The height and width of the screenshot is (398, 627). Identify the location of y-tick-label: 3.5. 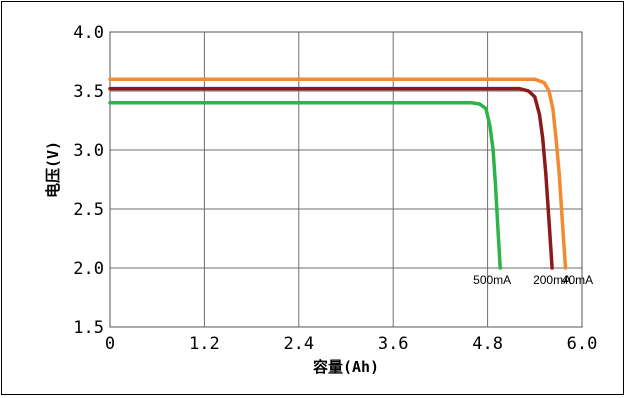
(88, 92).